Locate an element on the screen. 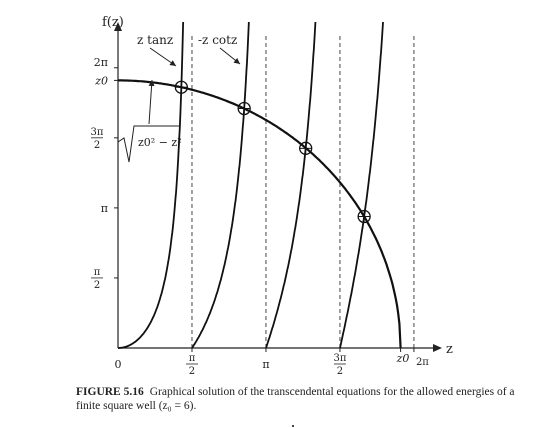  y-tick-label-0: π2 is located at coordinates (97, 279).